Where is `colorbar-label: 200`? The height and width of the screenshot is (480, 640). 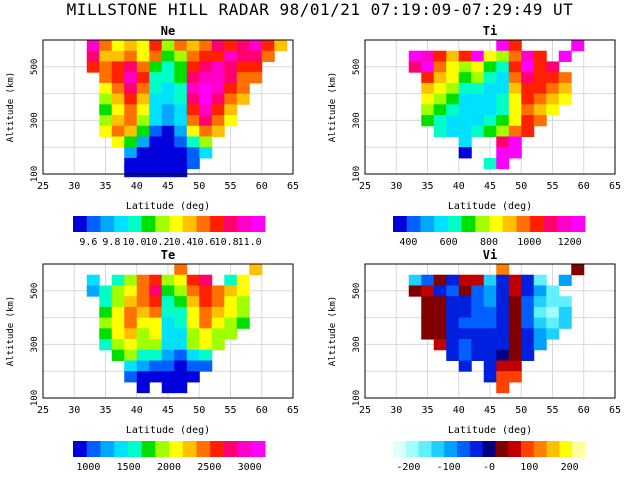
colorbar-label: 200 is located at coordinates (570, 467).